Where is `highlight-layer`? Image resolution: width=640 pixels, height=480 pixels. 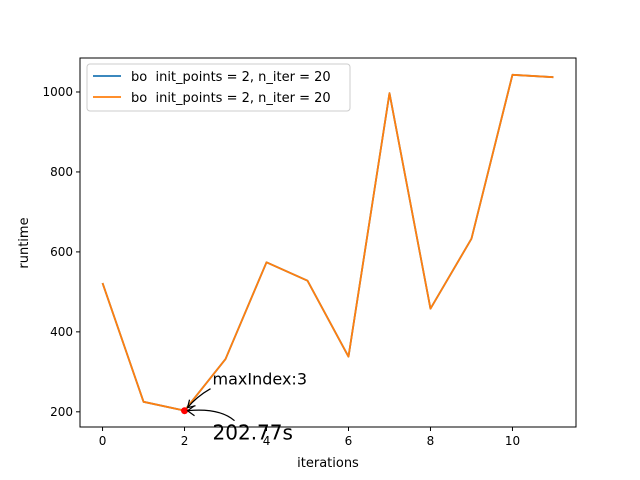
highlight-layer is located at coordinates (185, 411).